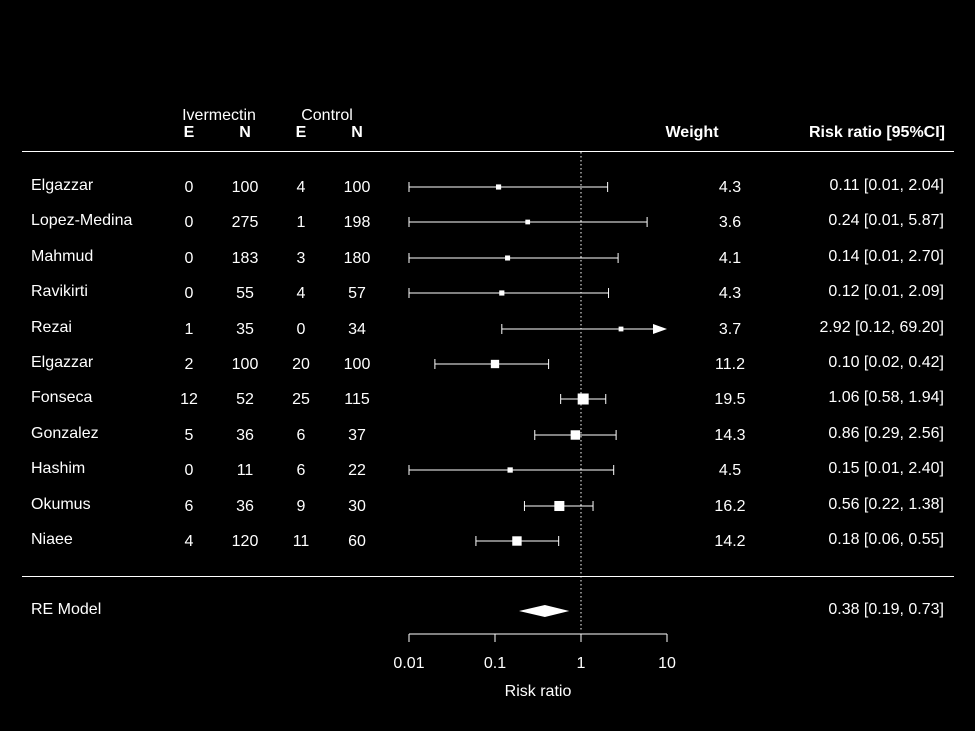 This screenshot has height=731, width=975. I want to click on study-weight: 4.5, so click(730, 470).